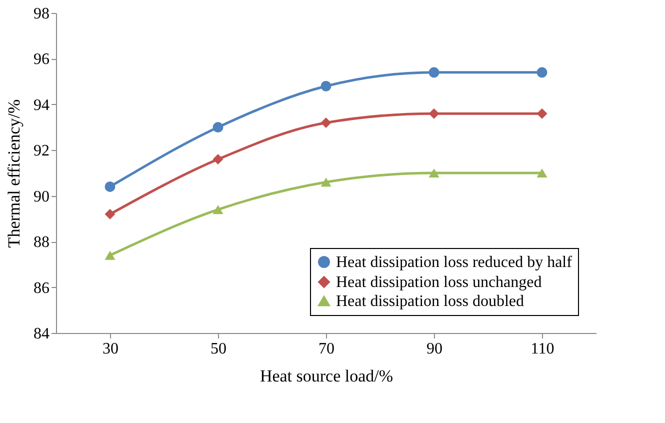 The height and width of the screenshot is (423, 665). I want to click on x-tick-label: 90, so click(434, 349).